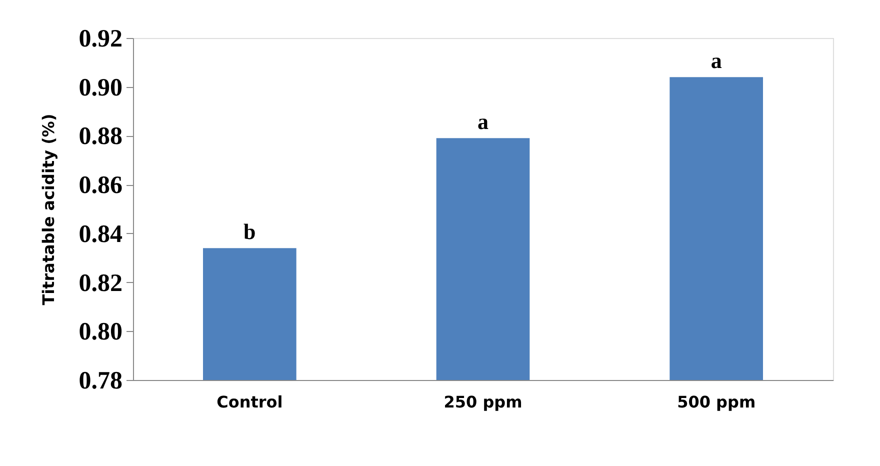 This screenshot has height=466, width=880. Describe the element at coordinates (48, 210) in the screenshot. I see `y-axis-title: Titratable acidity (%)` at that location.